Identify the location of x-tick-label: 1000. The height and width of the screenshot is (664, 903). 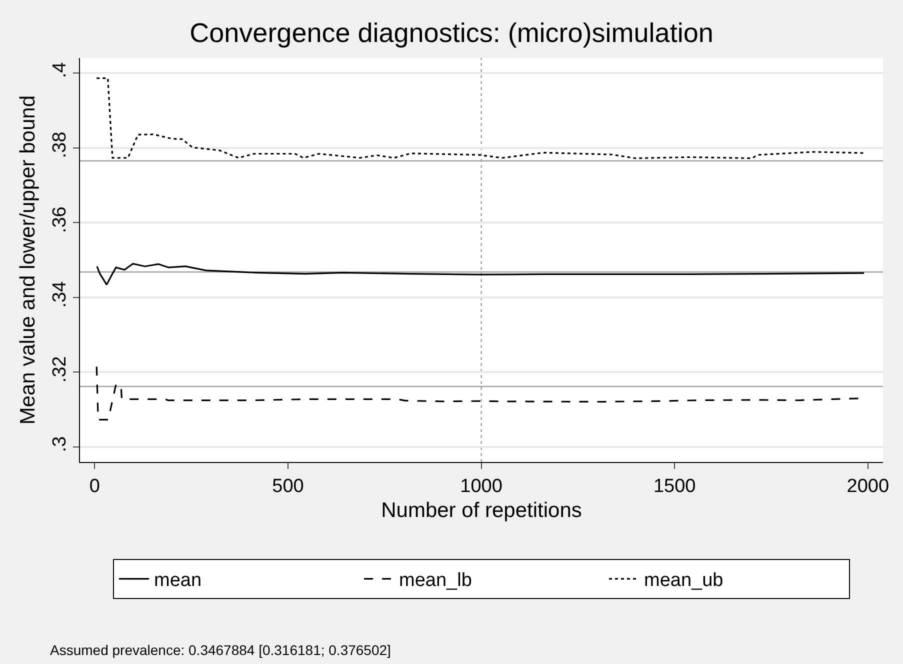
(481, 486).